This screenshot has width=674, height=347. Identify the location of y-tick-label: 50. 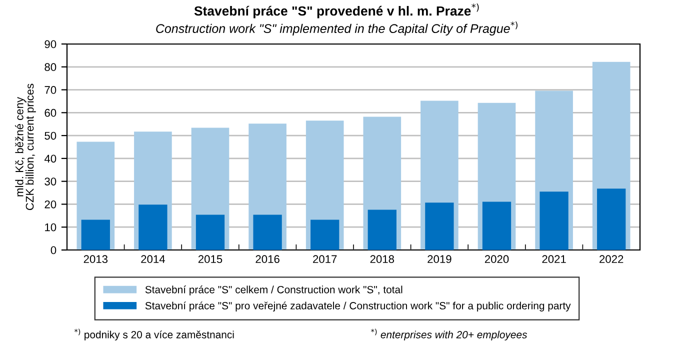
(50, 136).